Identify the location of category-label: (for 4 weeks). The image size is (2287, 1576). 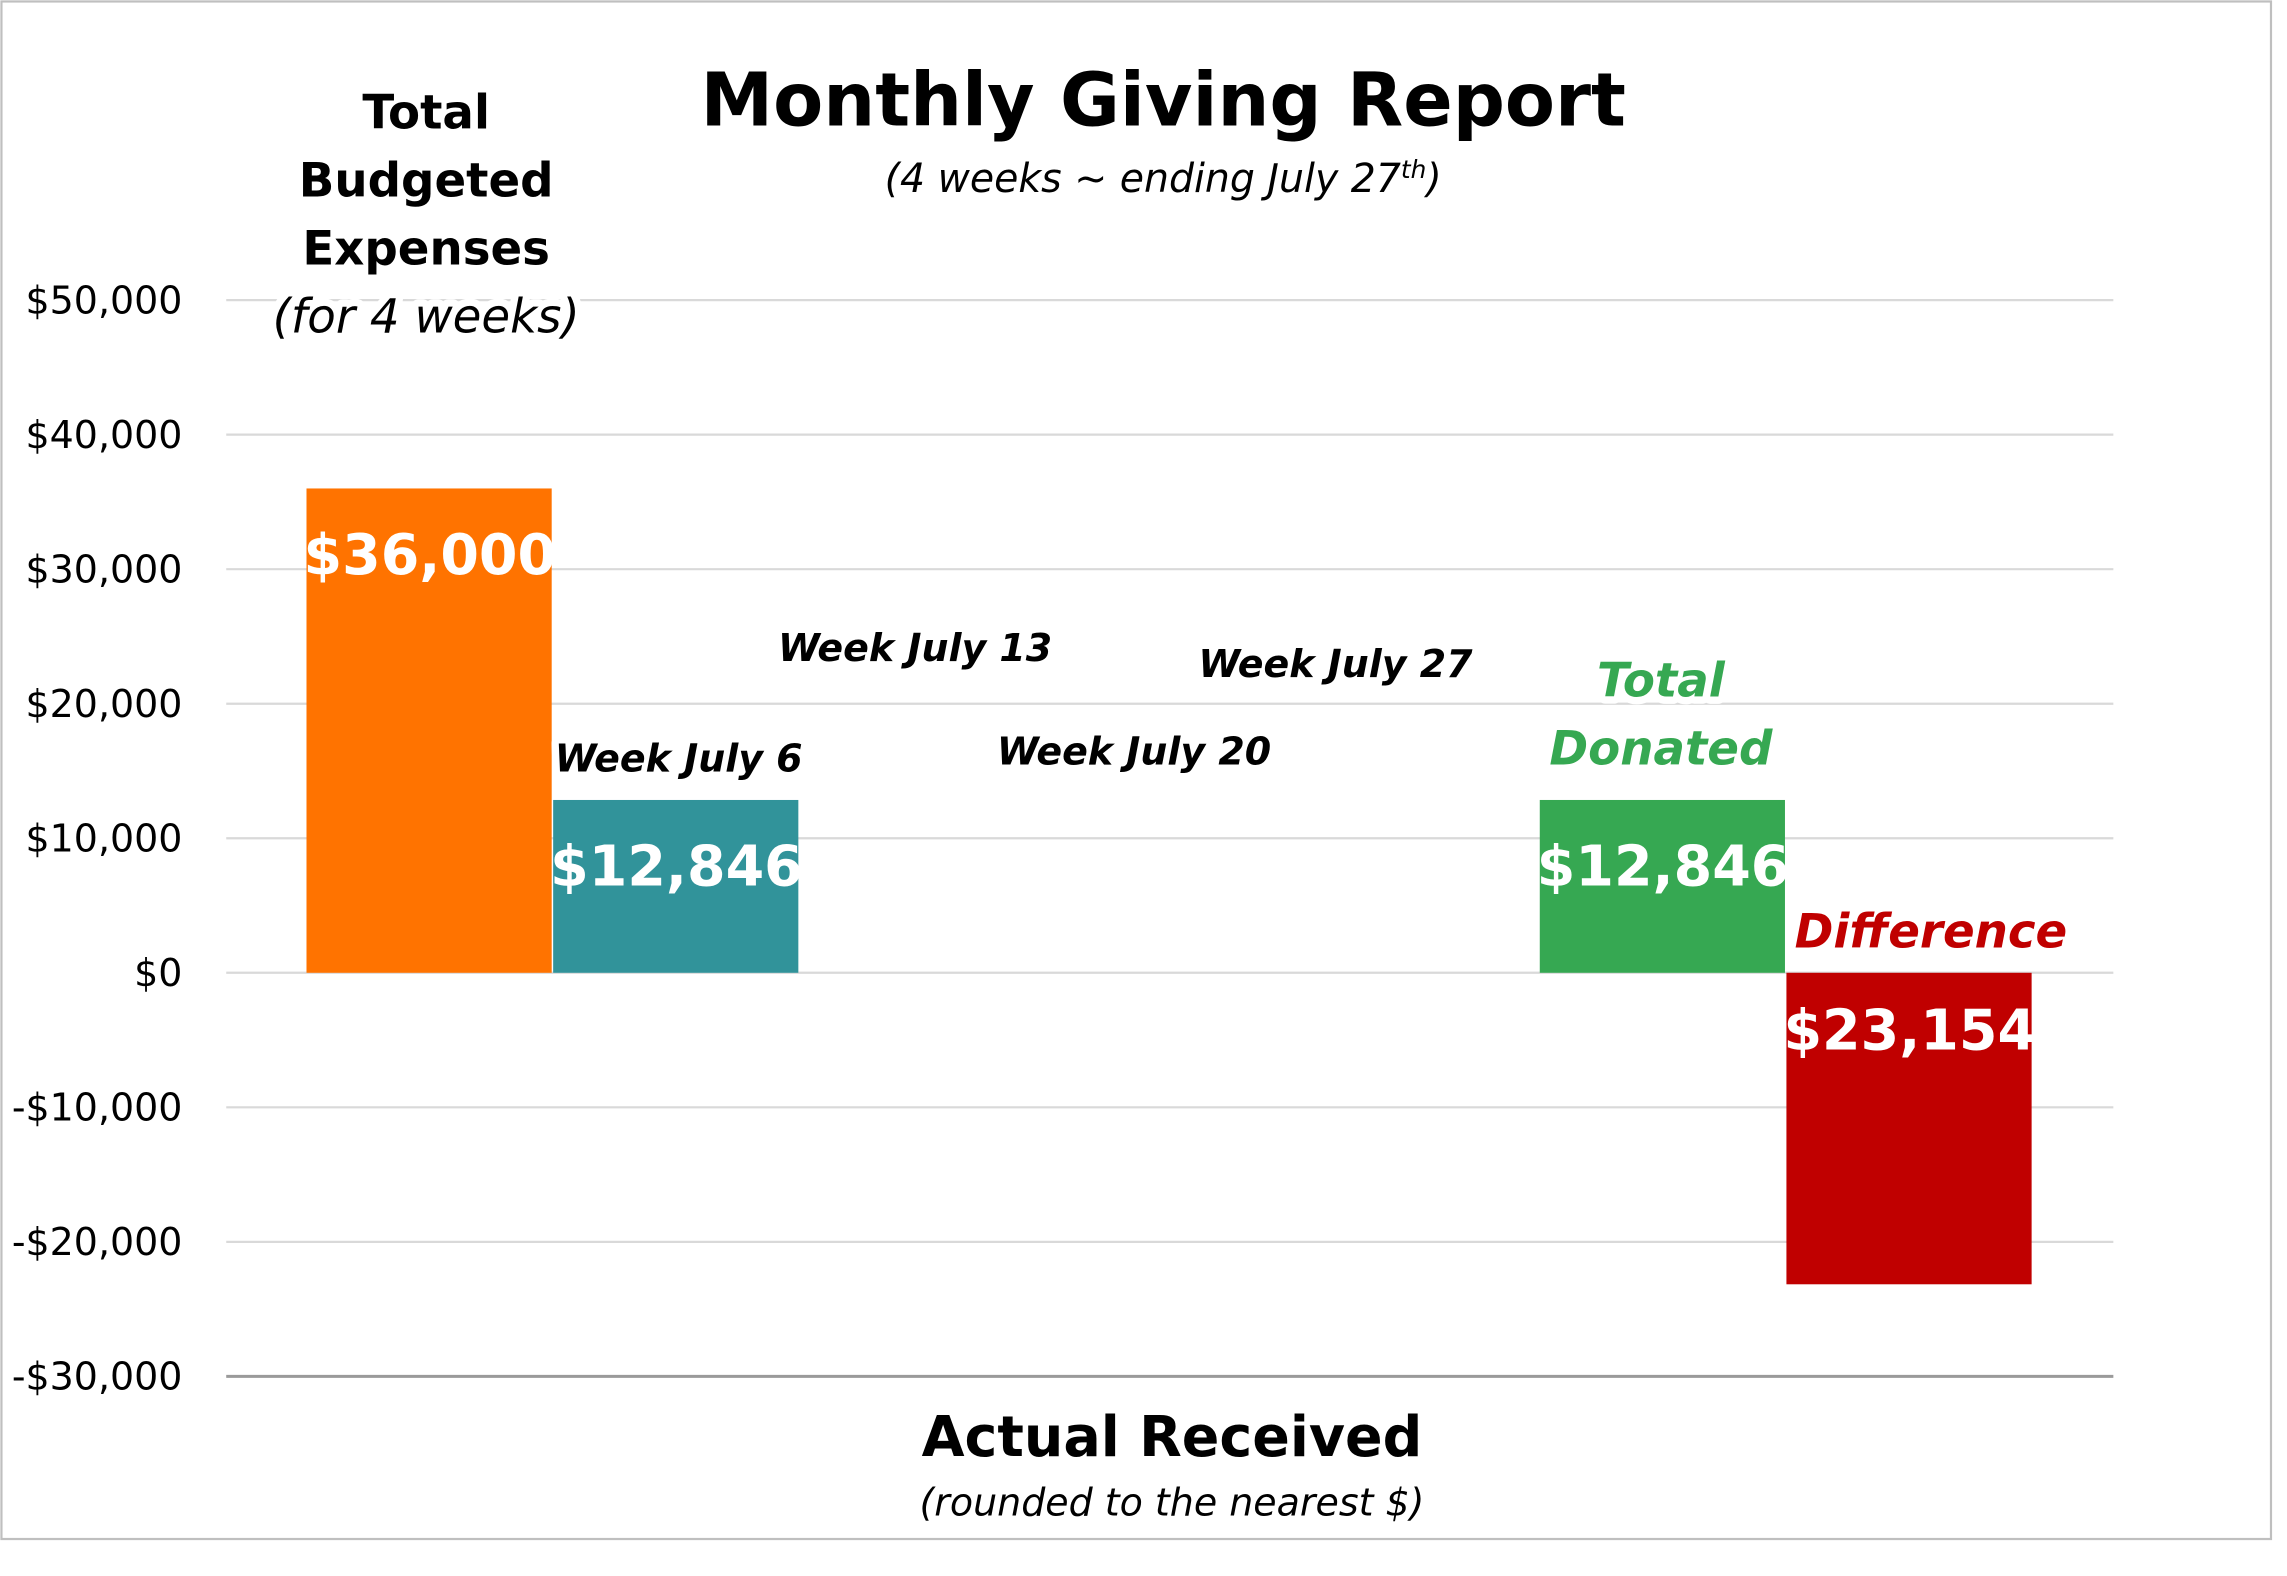
(426, 316).